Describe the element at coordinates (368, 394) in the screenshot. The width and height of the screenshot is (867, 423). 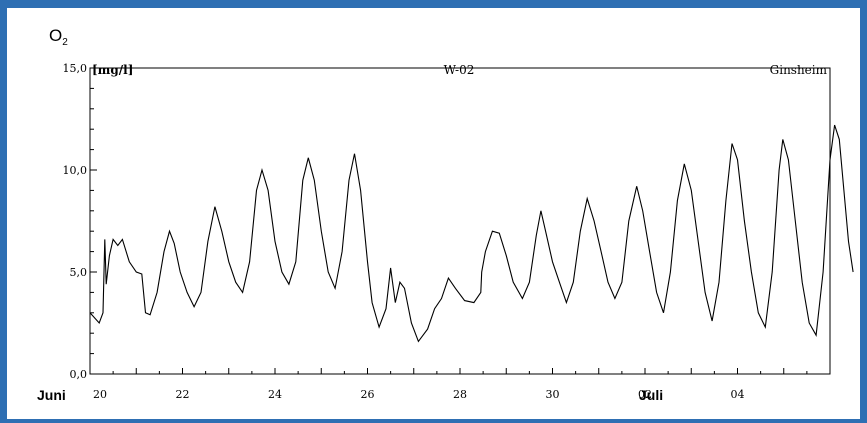
I see `x-tick-label: 26` at that location.